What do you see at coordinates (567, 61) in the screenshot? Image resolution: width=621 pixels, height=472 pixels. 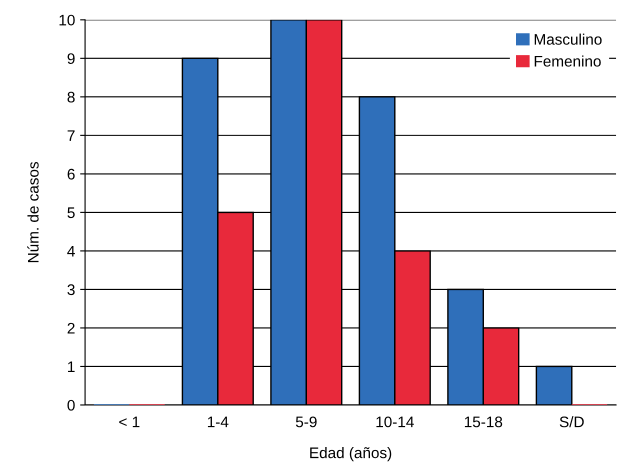 I see `legend-label: Femenino` at bounding box center [567, 61].